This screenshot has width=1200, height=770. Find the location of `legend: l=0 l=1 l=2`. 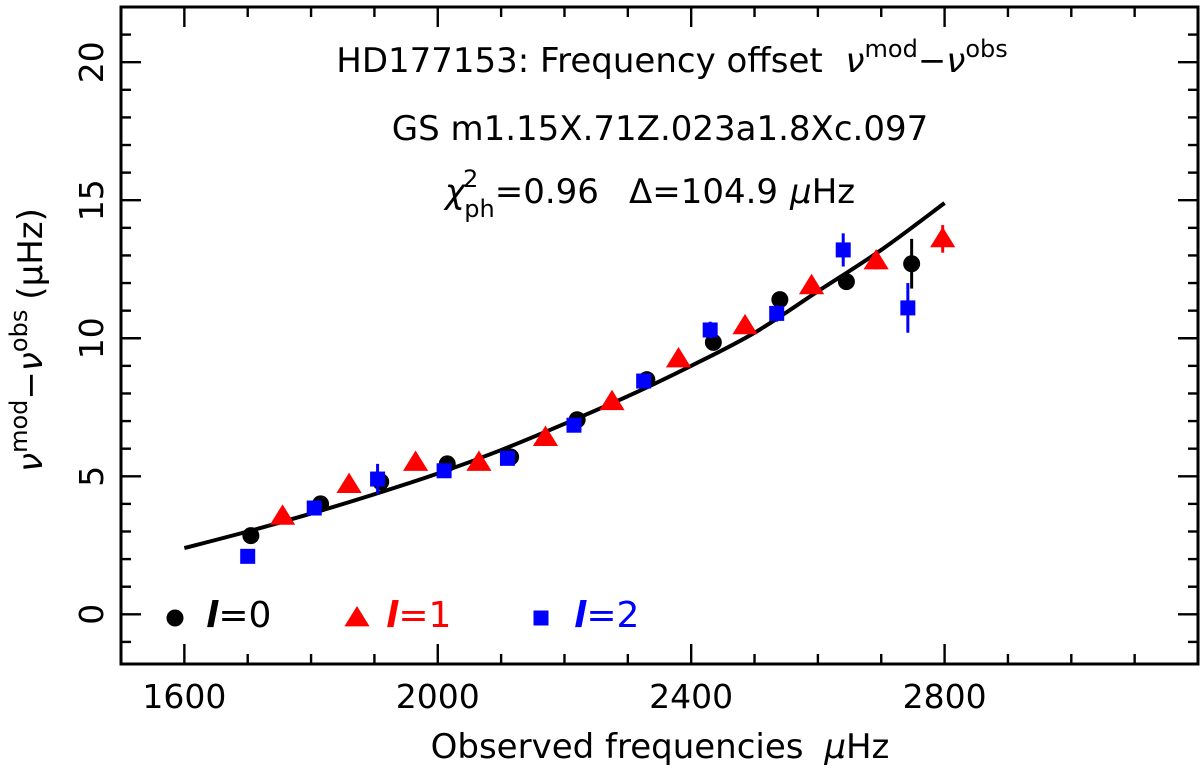

legend: l=0 l=1 l=2 is located at coordinates (402, 615).